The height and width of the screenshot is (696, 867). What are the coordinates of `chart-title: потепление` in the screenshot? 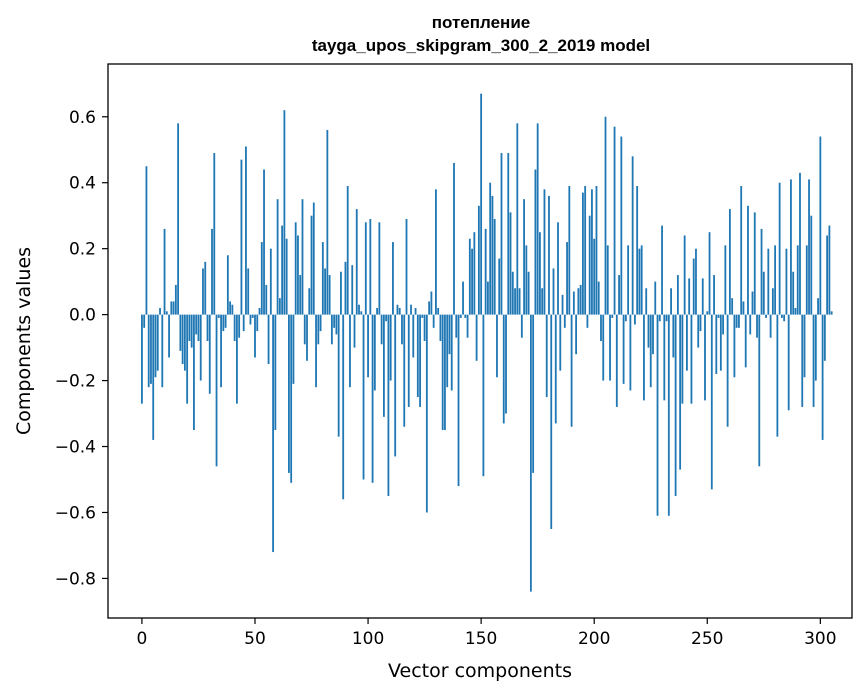 It's located at (481, 22).